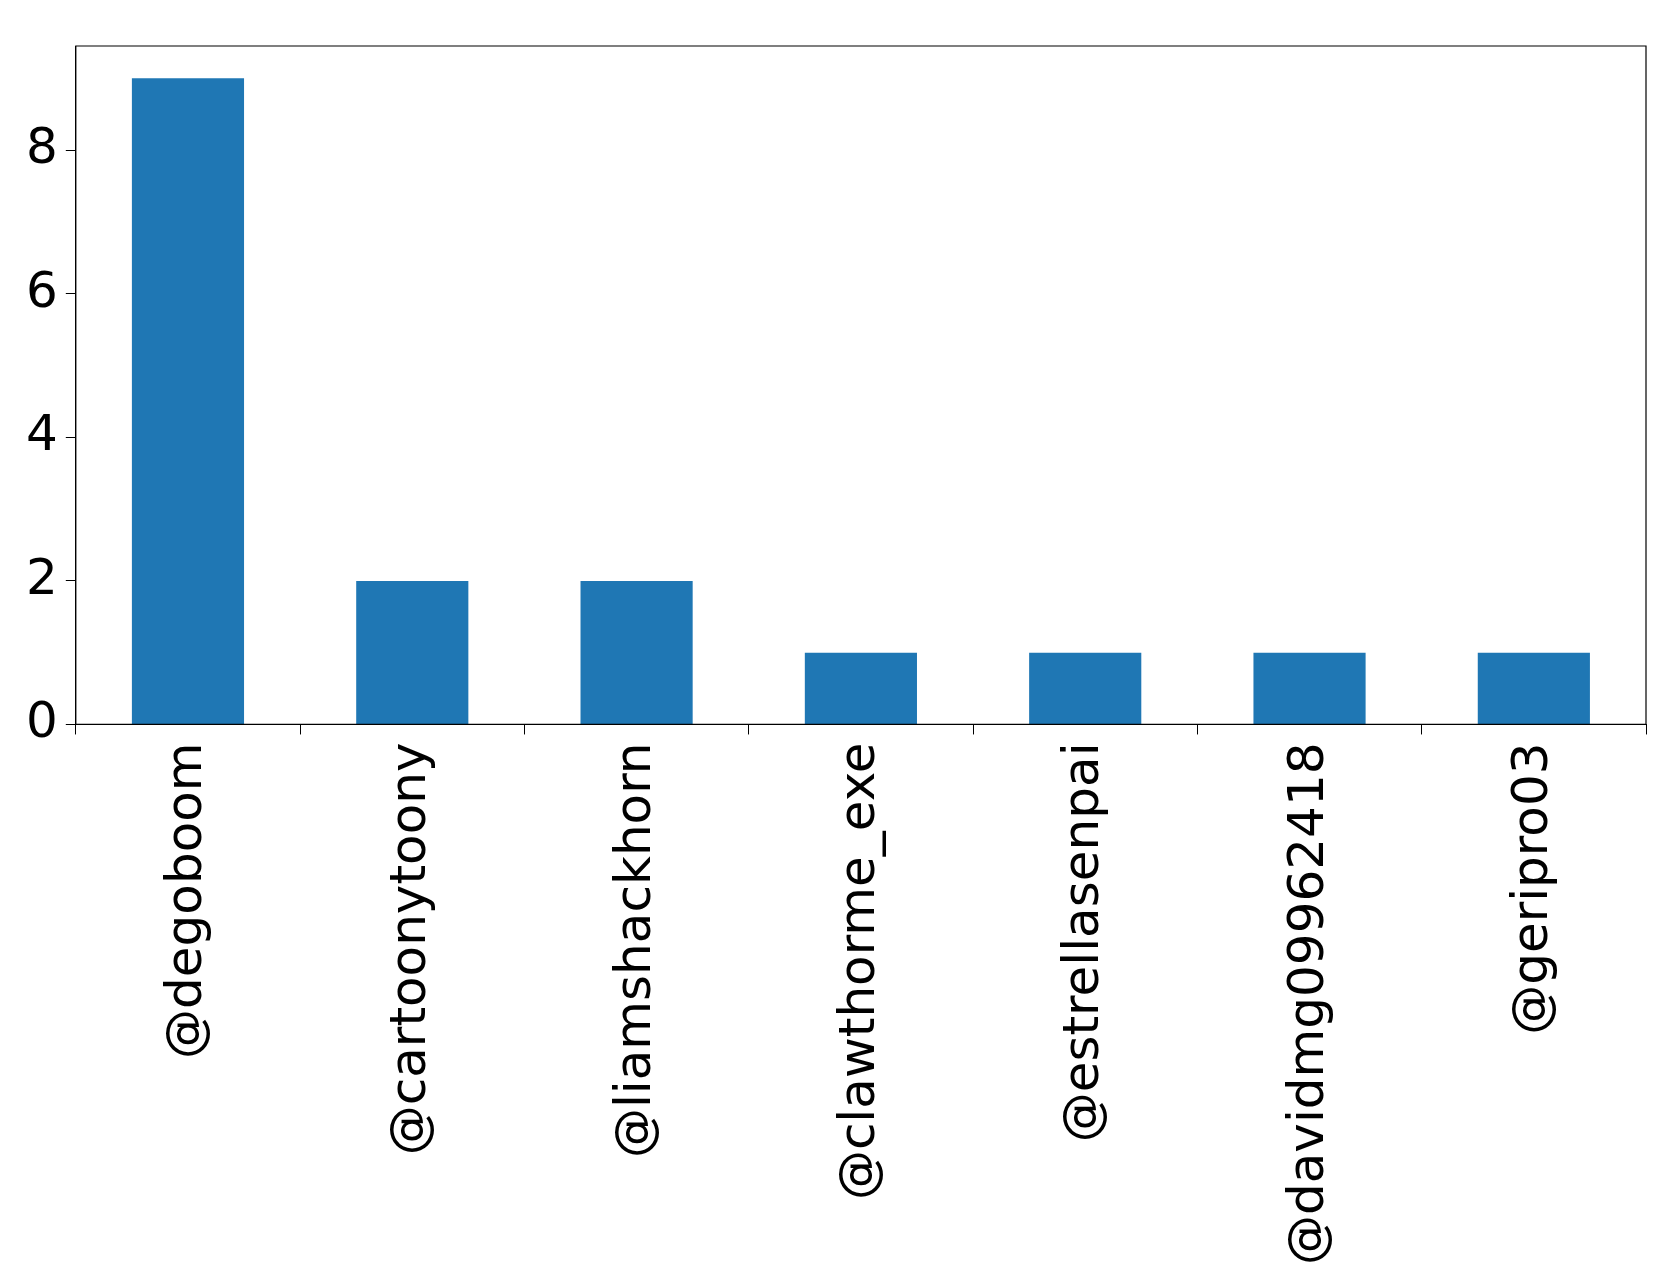 This screenshot has width=1679, height=1281. What do you see at coordinates (1529, 888) in the screenshot?
I see `x-tick-label: @geripro03` at bounding box center [1529, 888].